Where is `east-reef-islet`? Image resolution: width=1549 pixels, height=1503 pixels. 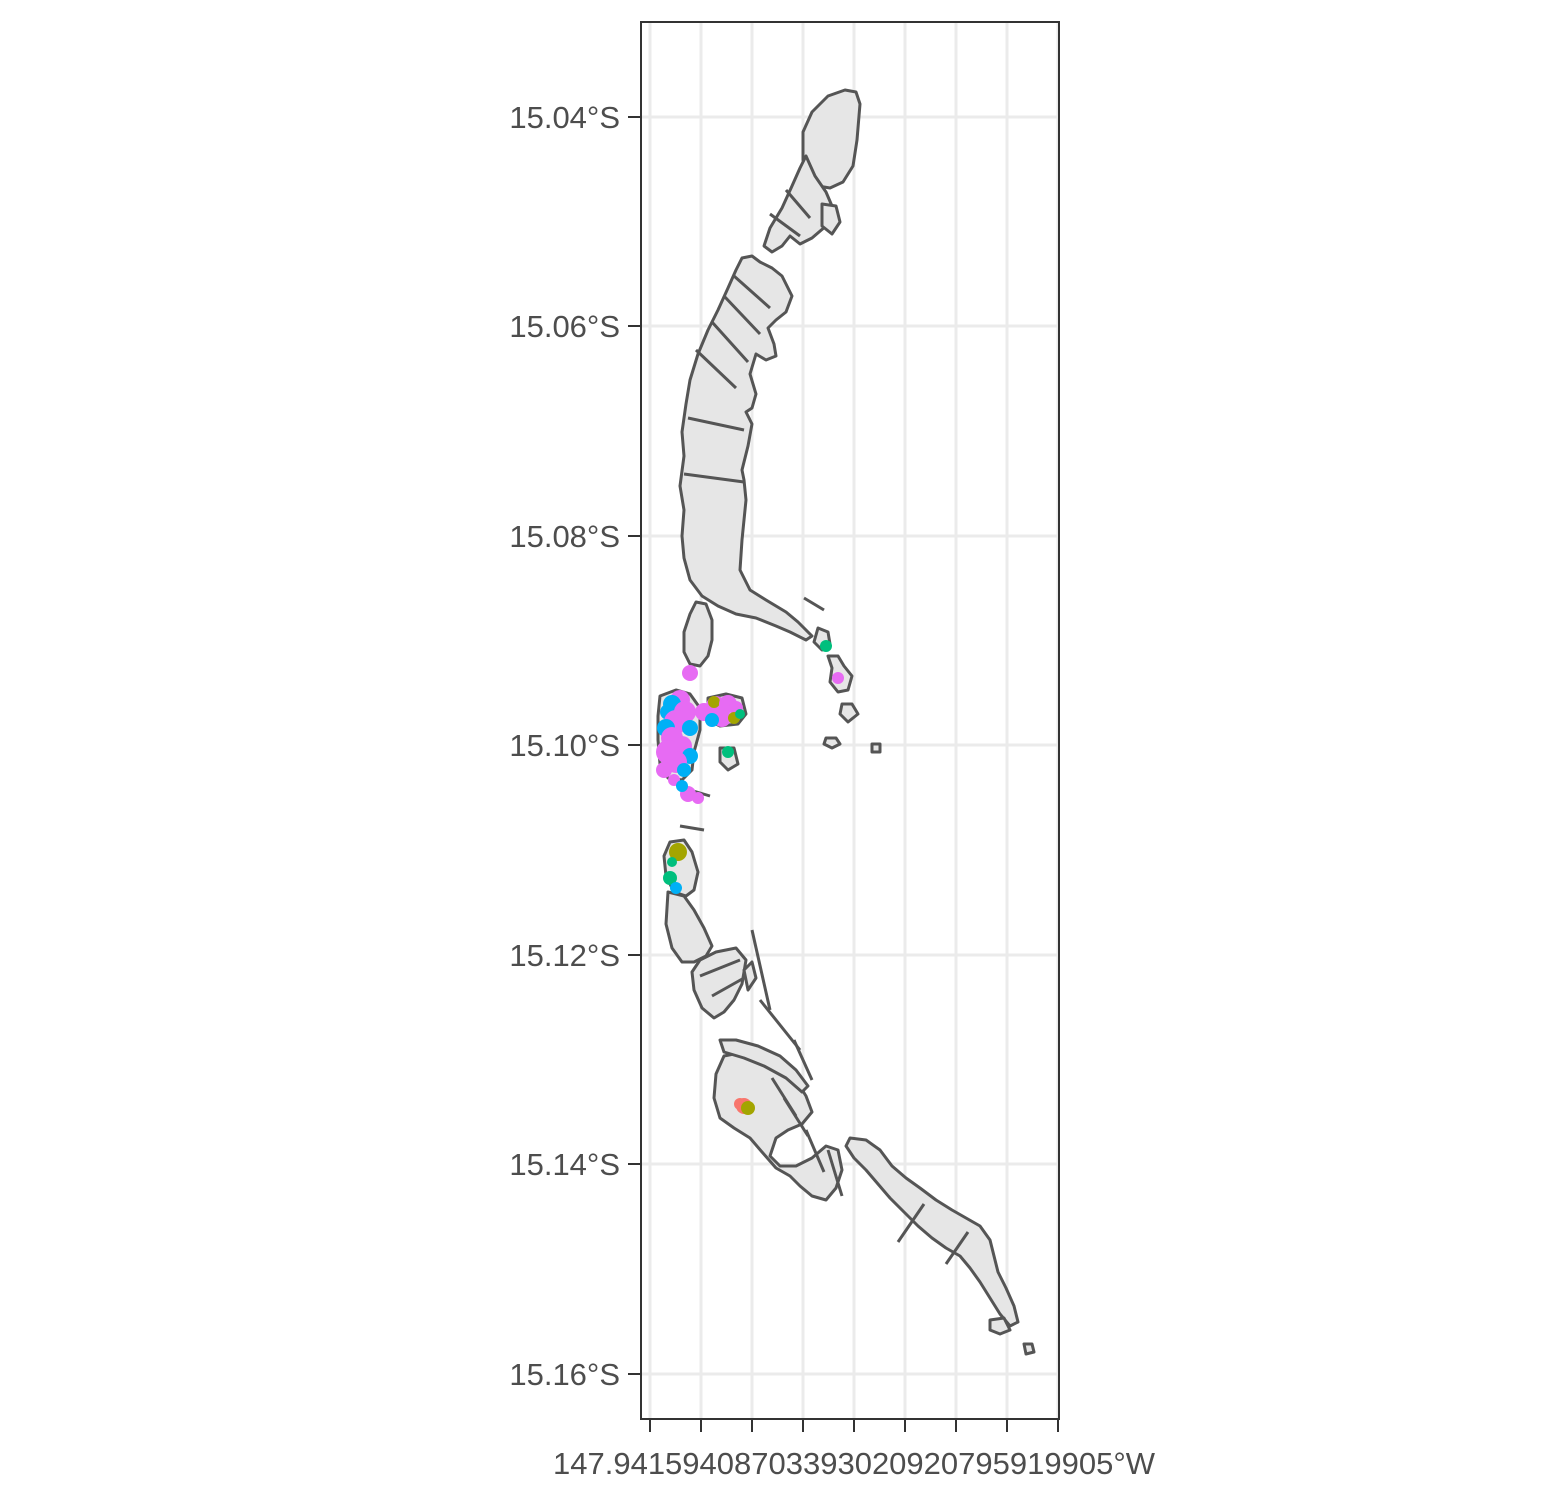
east-reef-islet is located at coordinates (849, 713).